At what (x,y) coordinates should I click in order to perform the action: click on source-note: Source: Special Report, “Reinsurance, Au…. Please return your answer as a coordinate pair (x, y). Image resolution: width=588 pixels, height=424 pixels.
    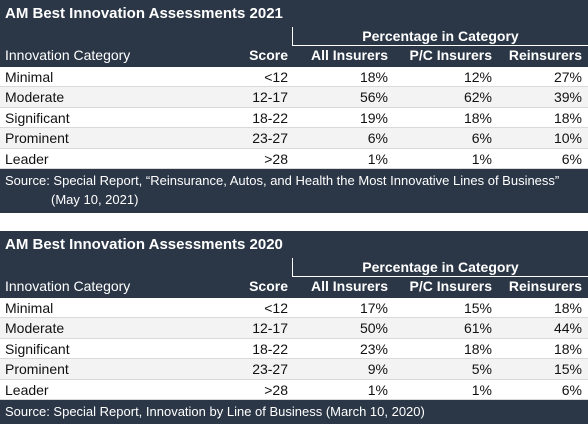
    Looking at the image, I should click on (294, 190).